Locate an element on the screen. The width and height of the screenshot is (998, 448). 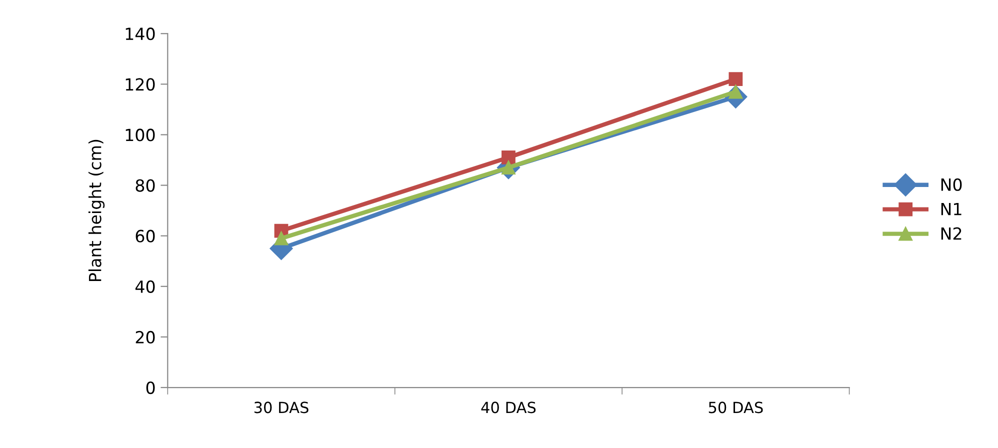
x-tick-label: 40 DAS is located at coordinates (508, 408).